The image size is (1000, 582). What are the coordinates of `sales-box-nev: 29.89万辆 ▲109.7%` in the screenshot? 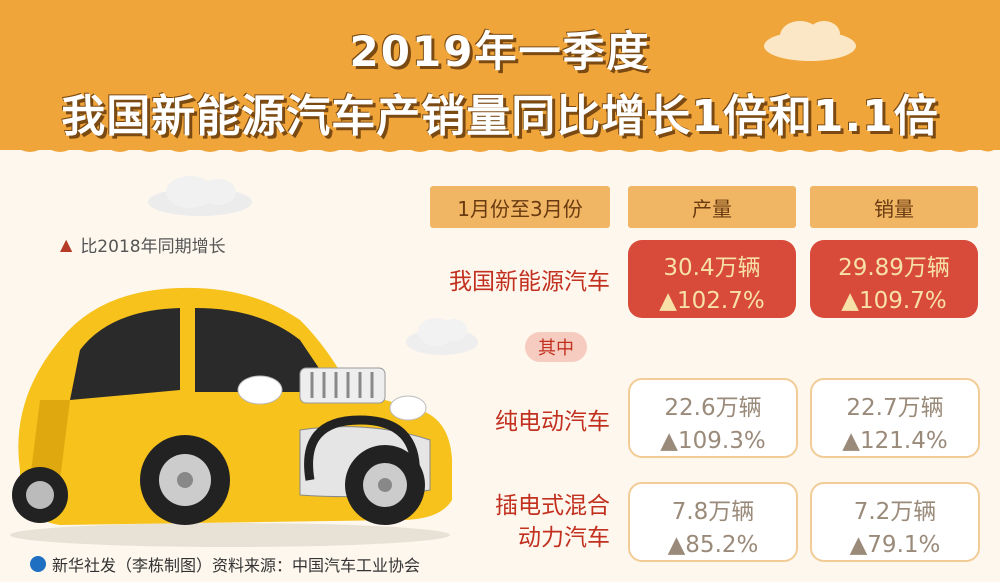 It's located at (894, 279).